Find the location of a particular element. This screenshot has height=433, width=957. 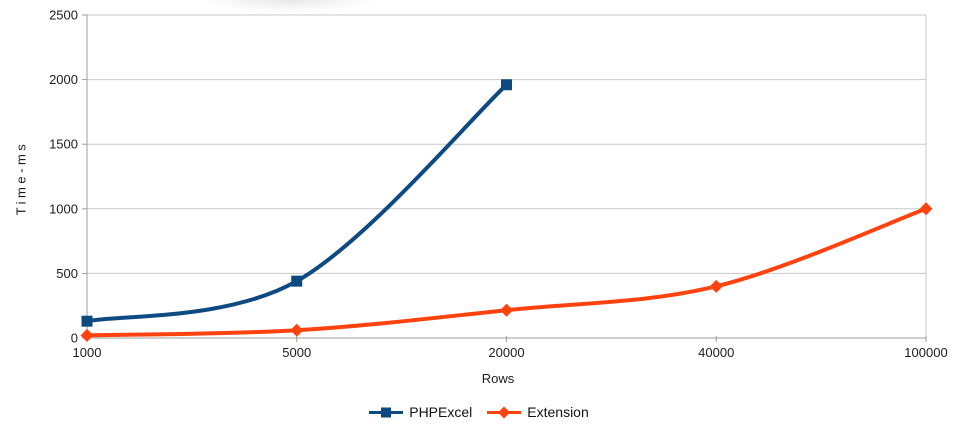

y-tick-label: 2500 is located at coordinates (63, 15).